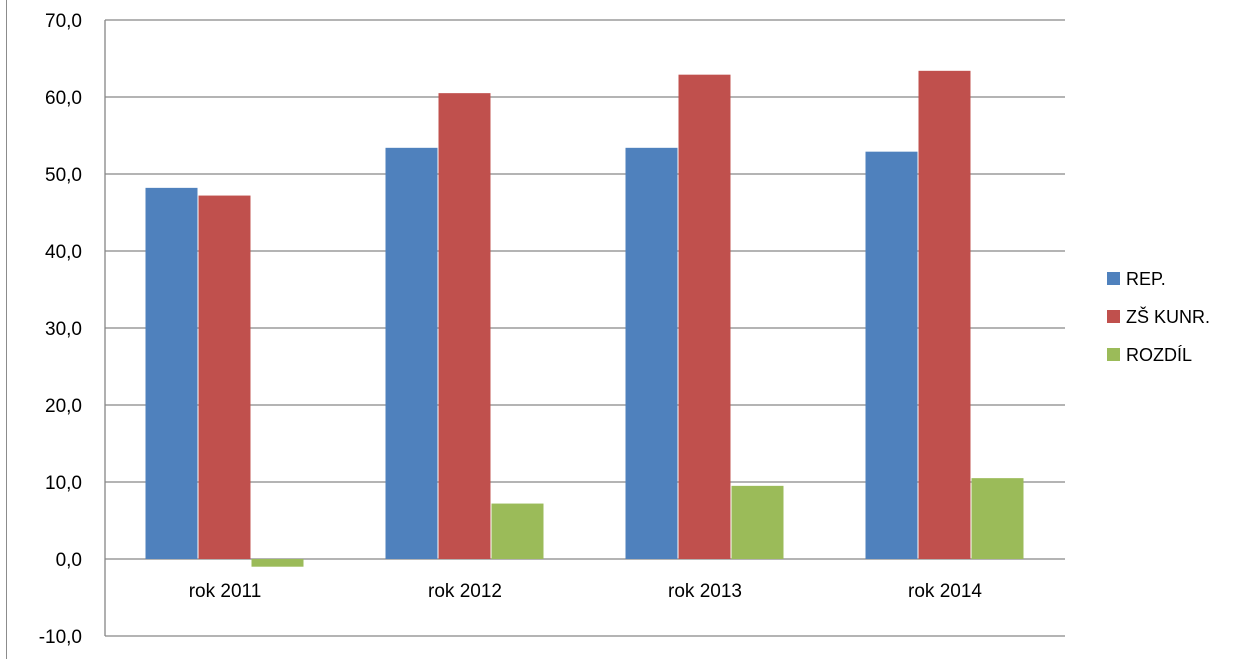  Describe the element at coordinates (60, 637) in the screenshot. I see `y-tick-label: -10,0` at that location.